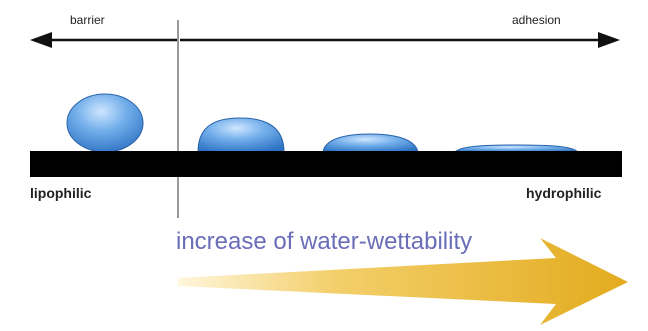 The height and width of the screenshot is (331, 648). Describe the element at coordinates (400, 40) in the screenshot. I see `adhesion-arrow` at that location.